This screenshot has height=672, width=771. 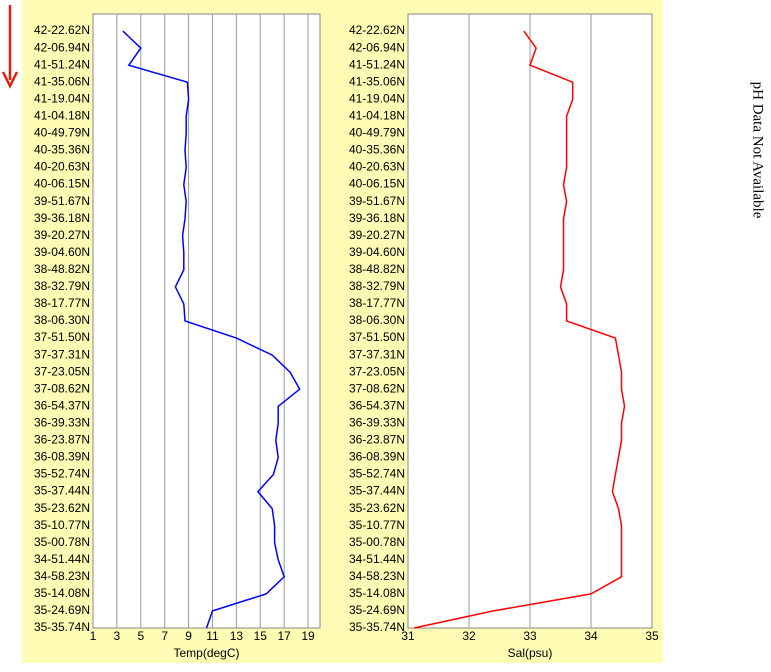 I want to click on x-tick-label: 11, so click(x=212, y=636).